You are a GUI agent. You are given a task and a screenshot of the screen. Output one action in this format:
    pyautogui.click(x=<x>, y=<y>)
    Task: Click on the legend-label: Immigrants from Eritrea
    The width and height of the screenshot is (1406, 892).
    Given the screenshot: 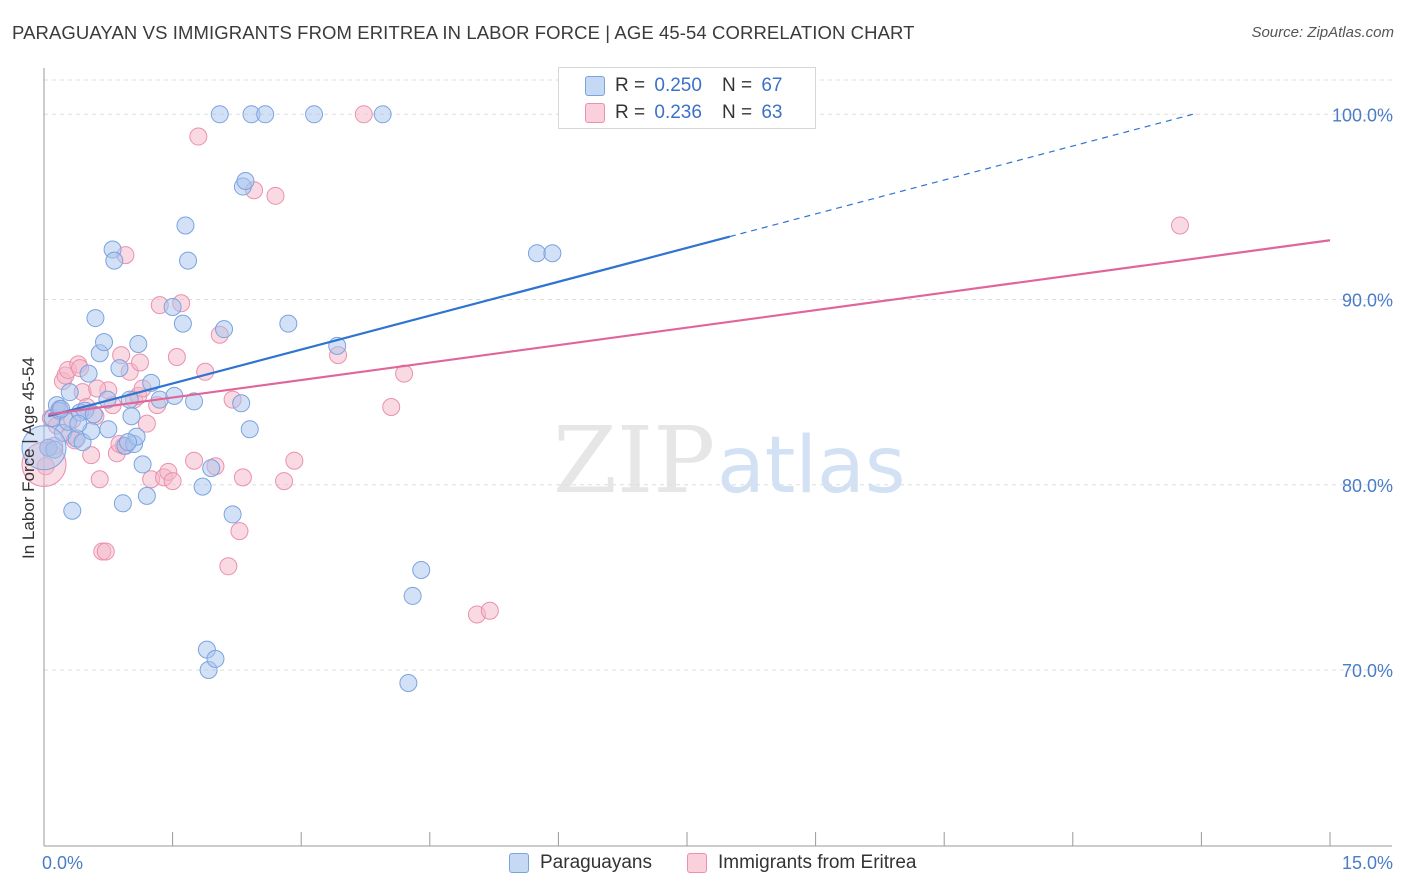 What is the action you would take?
    pyautogui.click(x=817, y=862)
    